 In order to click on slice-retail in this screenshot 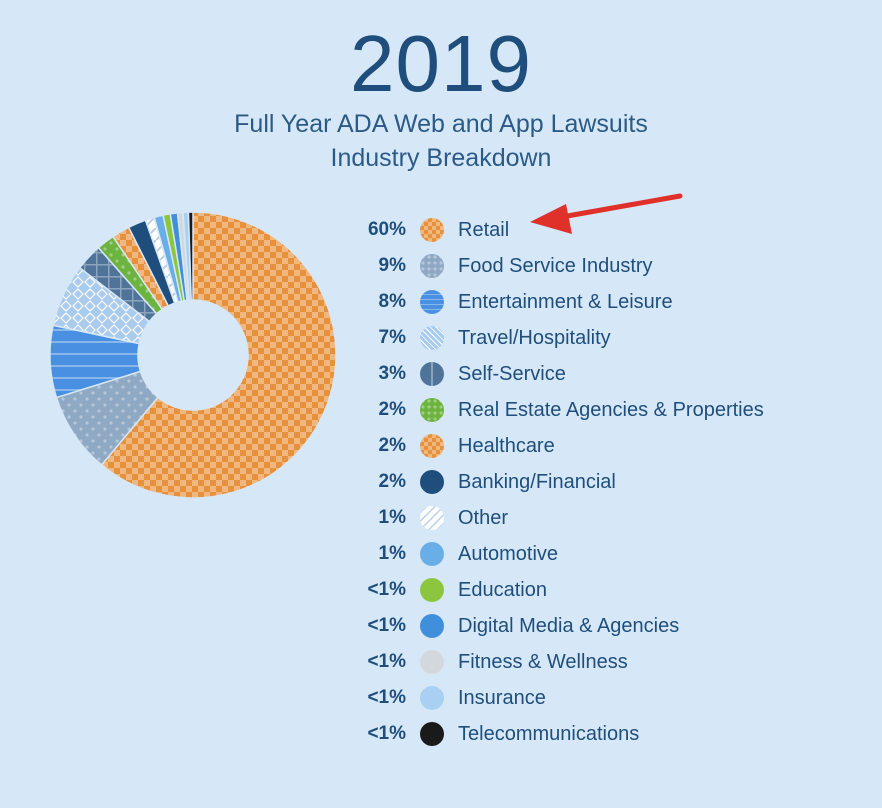, I will do `click(218, 355)`.